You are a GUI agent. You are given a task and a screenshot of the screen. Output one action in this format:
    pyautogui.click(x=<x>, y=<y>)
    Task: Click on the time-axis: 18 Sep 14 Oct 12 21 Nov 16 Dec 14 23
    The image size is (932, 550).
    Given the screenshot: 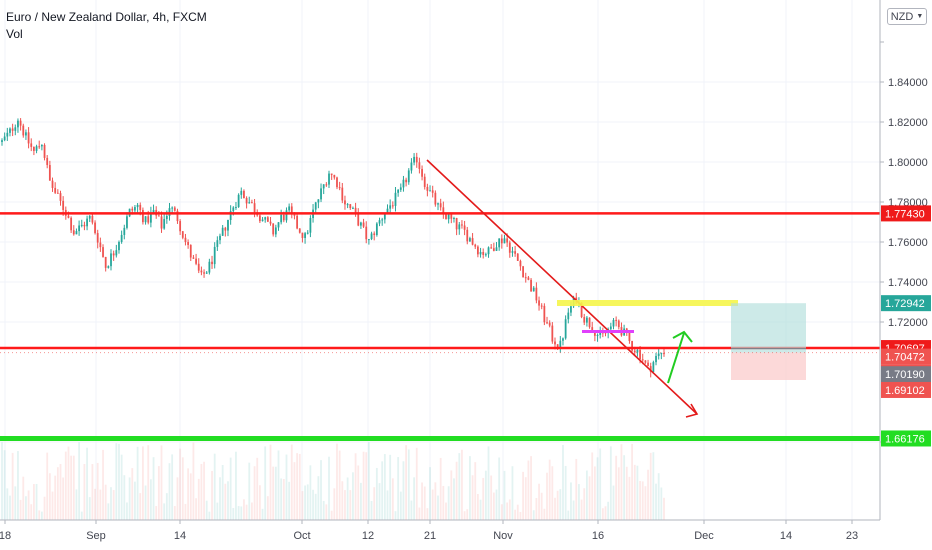 What is the action you would take?
    pyautogui.click(x=440, y=530)
    